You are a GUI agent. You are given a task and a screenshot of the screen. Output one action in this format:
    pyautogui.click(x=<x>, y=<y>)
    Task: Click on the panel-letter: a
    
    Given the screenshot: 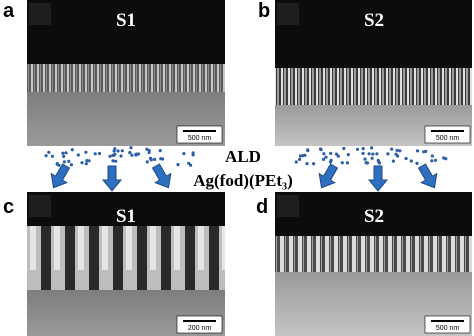 What is the action you would take?
    pyautogui.click(x=9, y=11)
    